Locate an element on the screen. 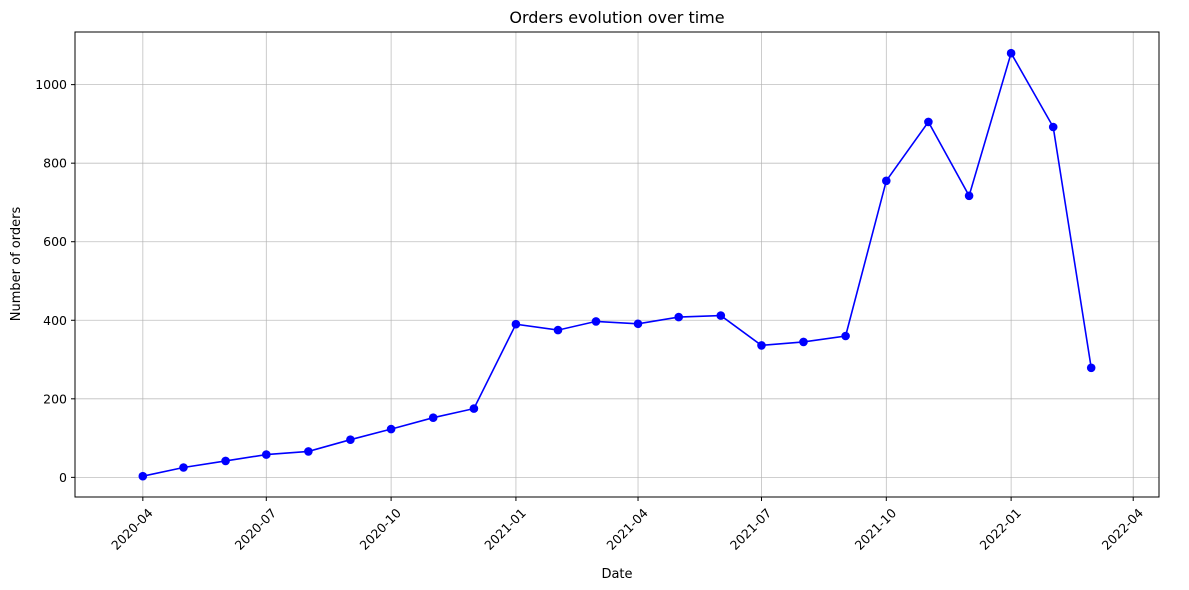  y-tick-label: 600 is located at coordinates (55, 241).